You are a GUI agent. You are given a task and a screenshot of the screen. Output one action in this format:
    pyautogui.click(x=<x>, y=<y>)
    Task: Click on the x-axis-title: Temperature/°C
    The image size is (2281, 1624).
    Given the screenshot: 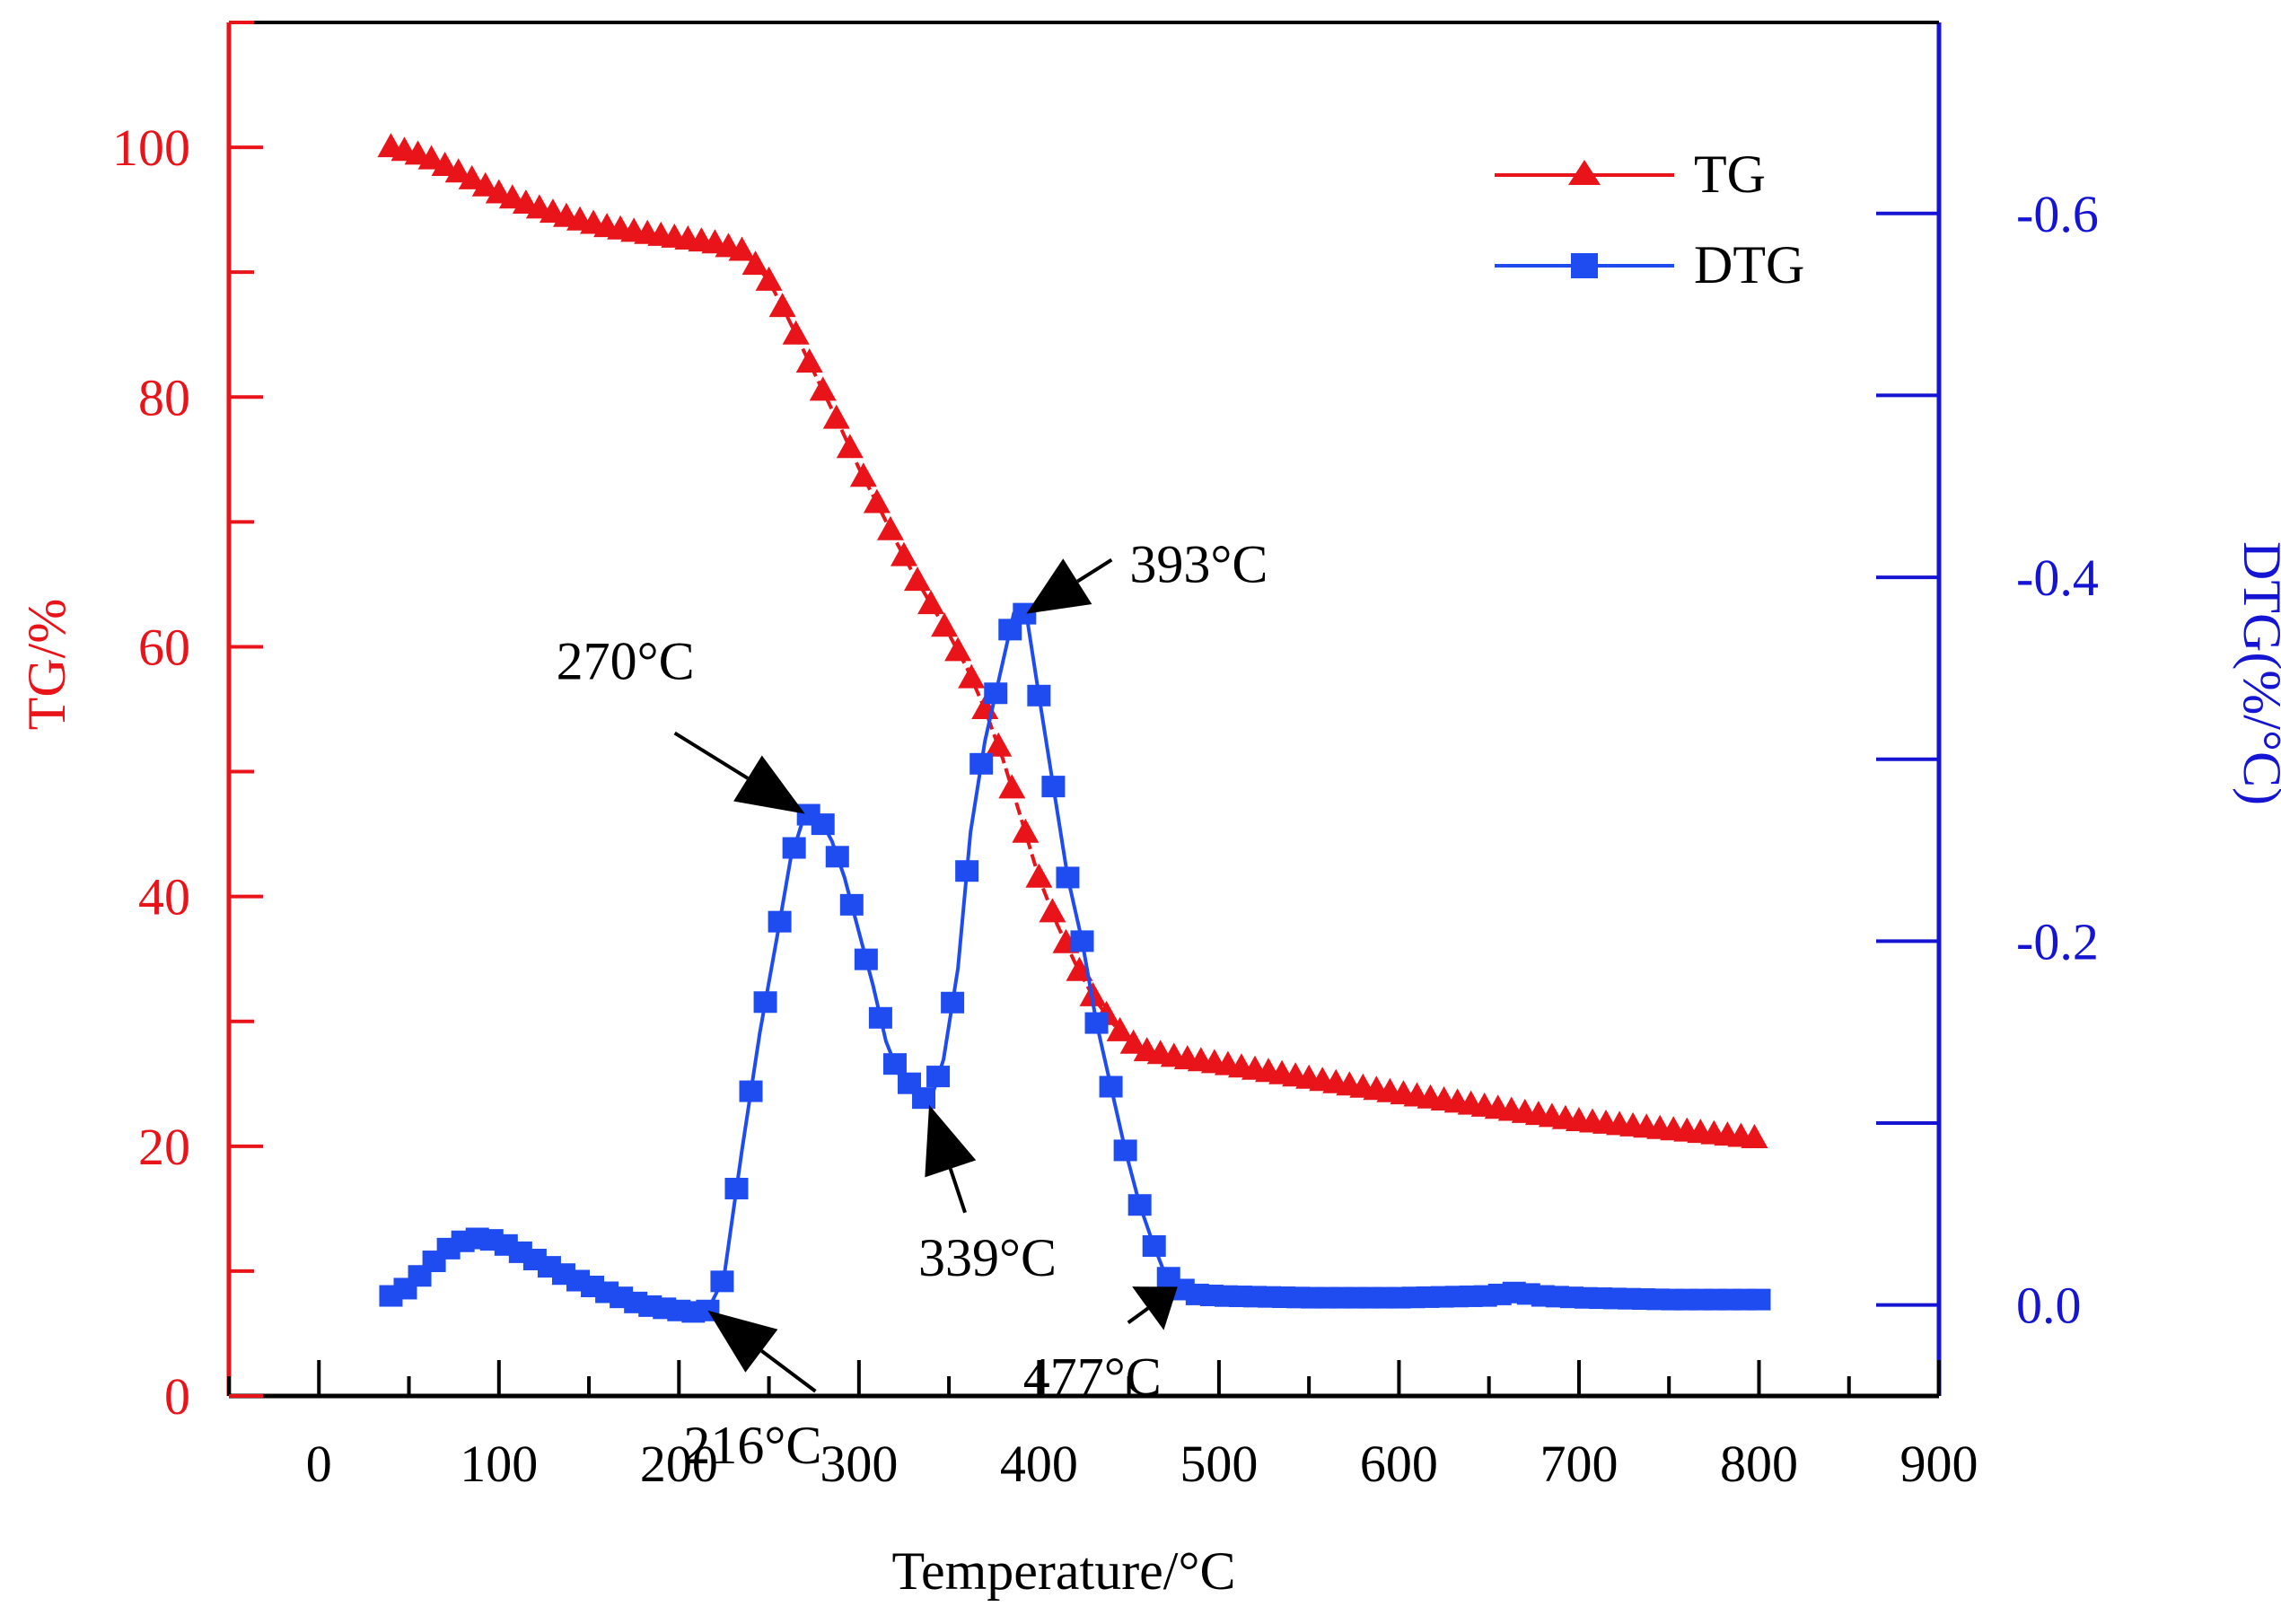 What is the action you would take?
    pyautogui.click(x=1064, y=1571)
    